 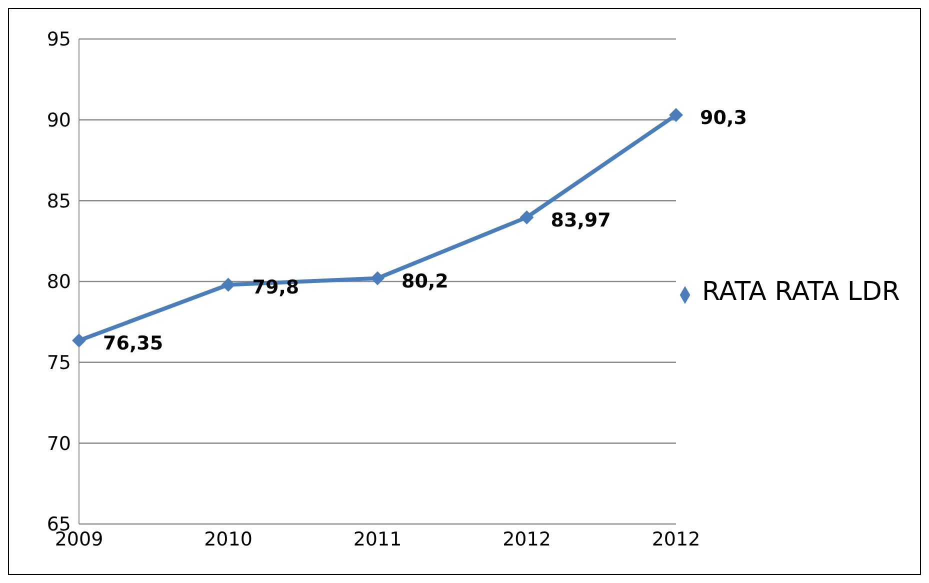 I want to click on y-tick-label: 85, so click(x=58, y=201).